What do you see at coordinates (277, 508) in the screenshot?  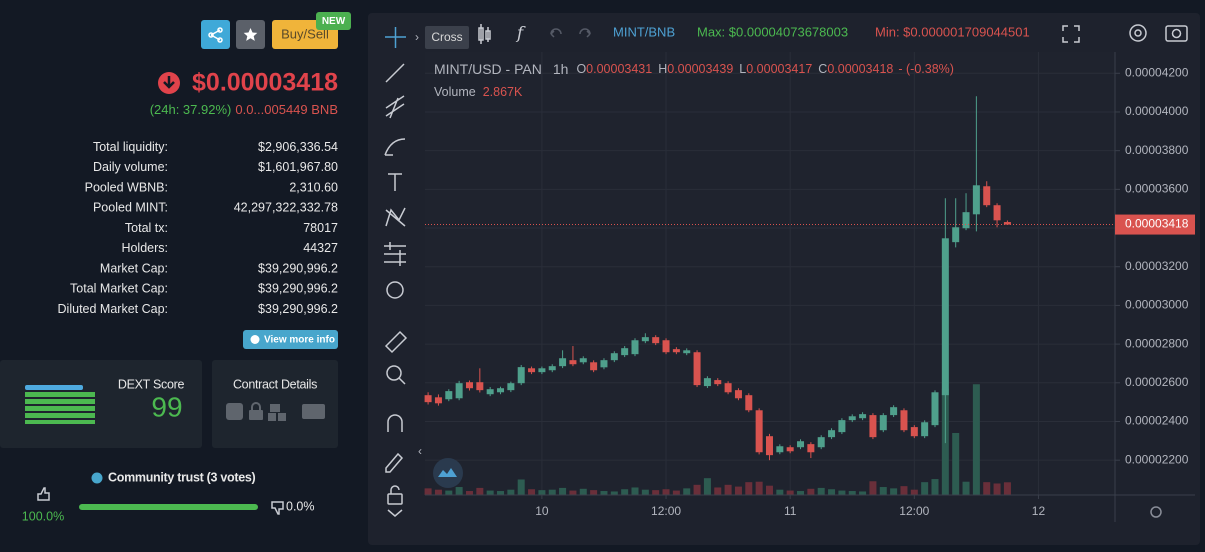 I see `thumb-down-icon` at bounding box center [277, 508].